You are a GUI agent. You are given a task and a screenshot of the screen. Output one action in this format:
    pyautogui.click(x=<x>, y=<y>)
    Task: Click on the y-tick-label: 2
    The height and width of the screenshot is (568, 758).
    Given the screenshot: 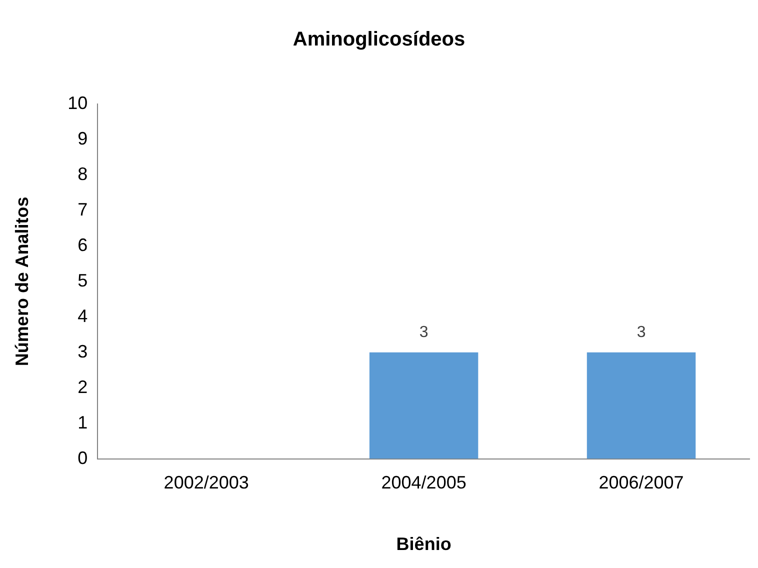 What is the action you would take?
    pyautogui.click(x=83, y=386)
    